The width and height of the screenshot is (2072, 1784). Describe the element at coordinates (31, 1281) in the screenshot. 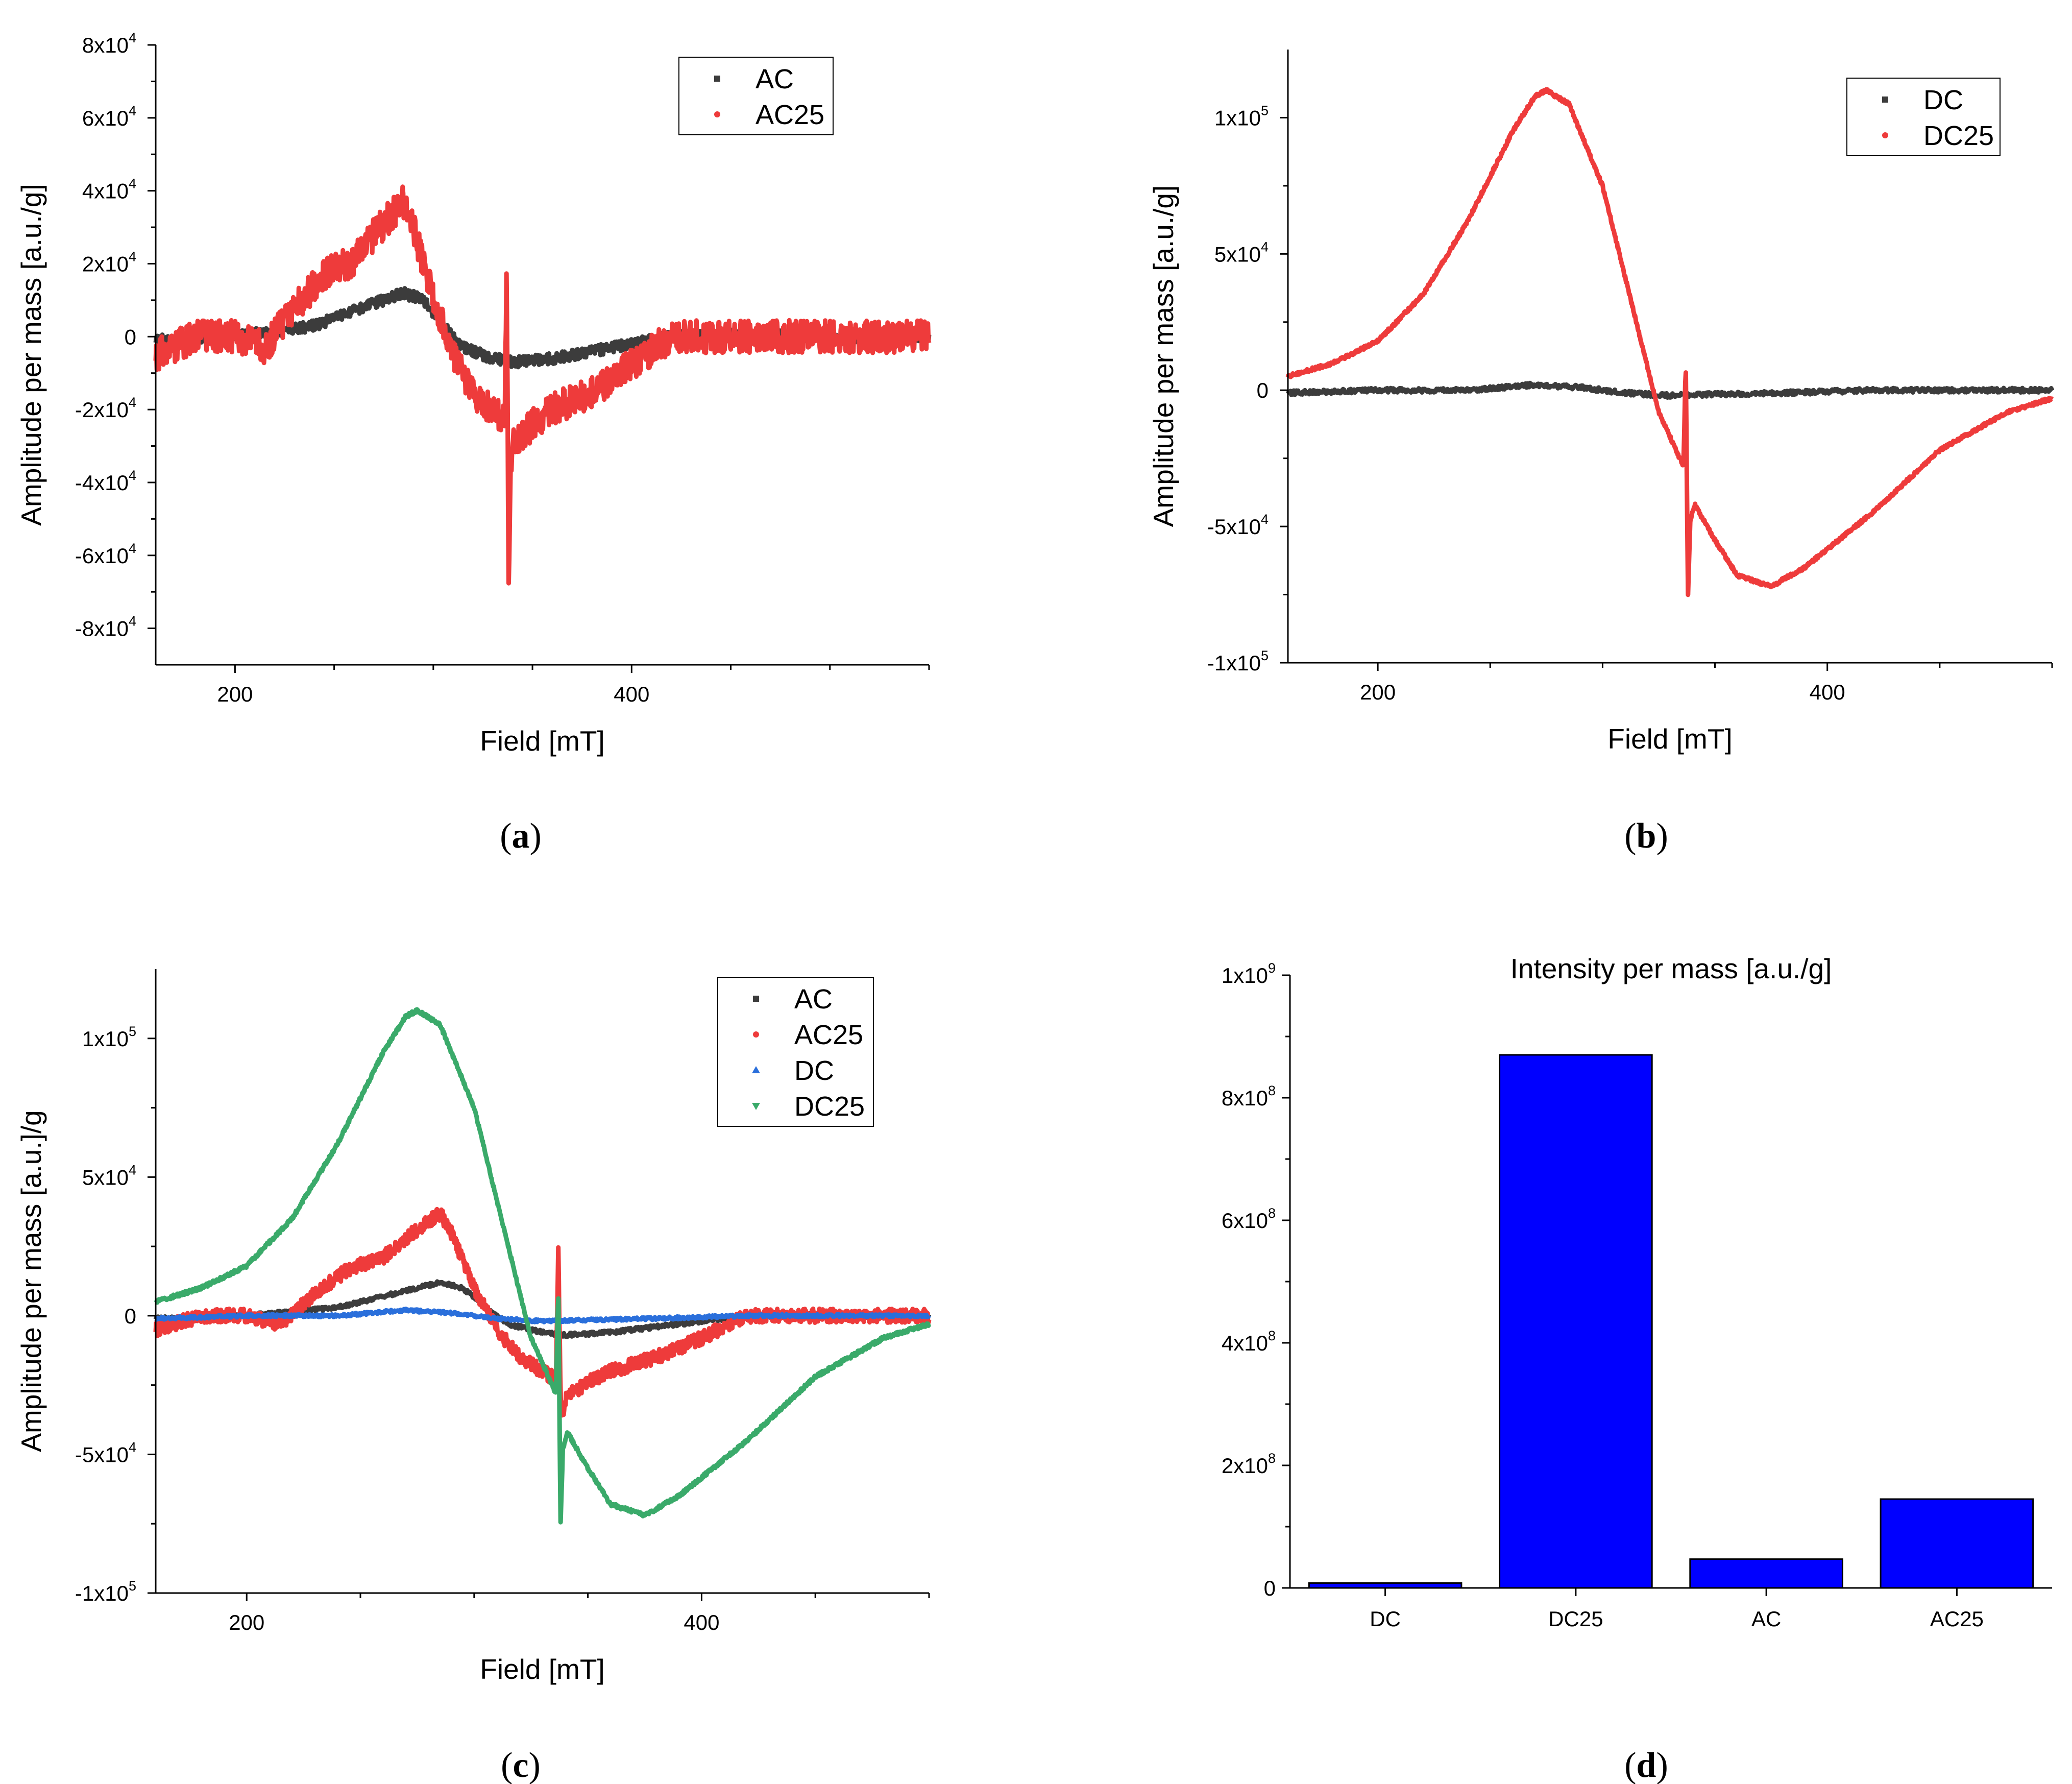

I see `y-axis-title: Amplitude per mass [a.u.]/g` at that location.